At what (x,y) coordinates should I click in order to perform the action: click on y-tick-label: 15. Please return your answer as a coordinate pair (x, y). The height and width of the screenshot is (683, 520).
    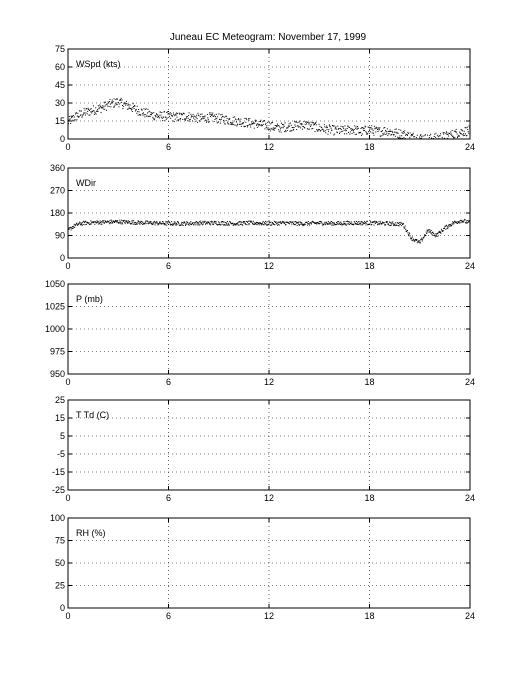
    Looking at the image, I should click on (60, 121).